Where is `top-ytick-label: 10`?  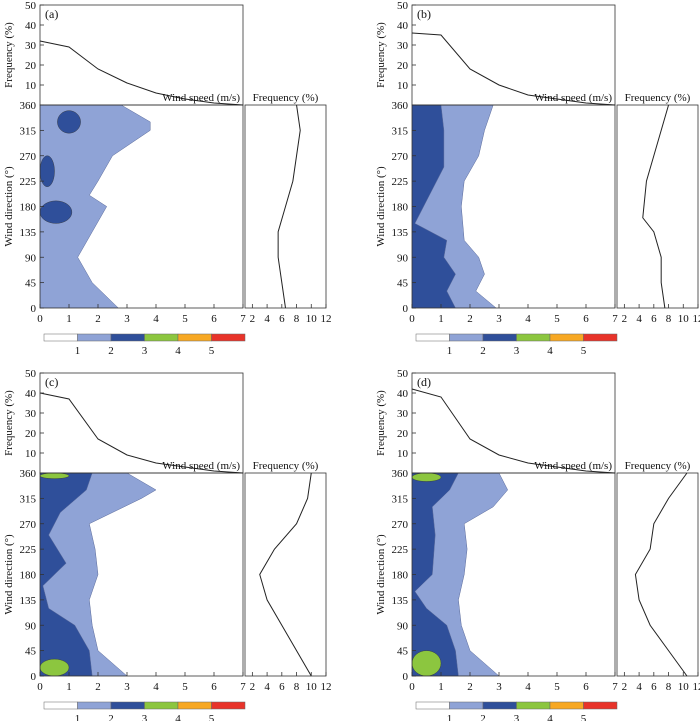
top-ytick-label: 10 is located at coordinates (403, 86).